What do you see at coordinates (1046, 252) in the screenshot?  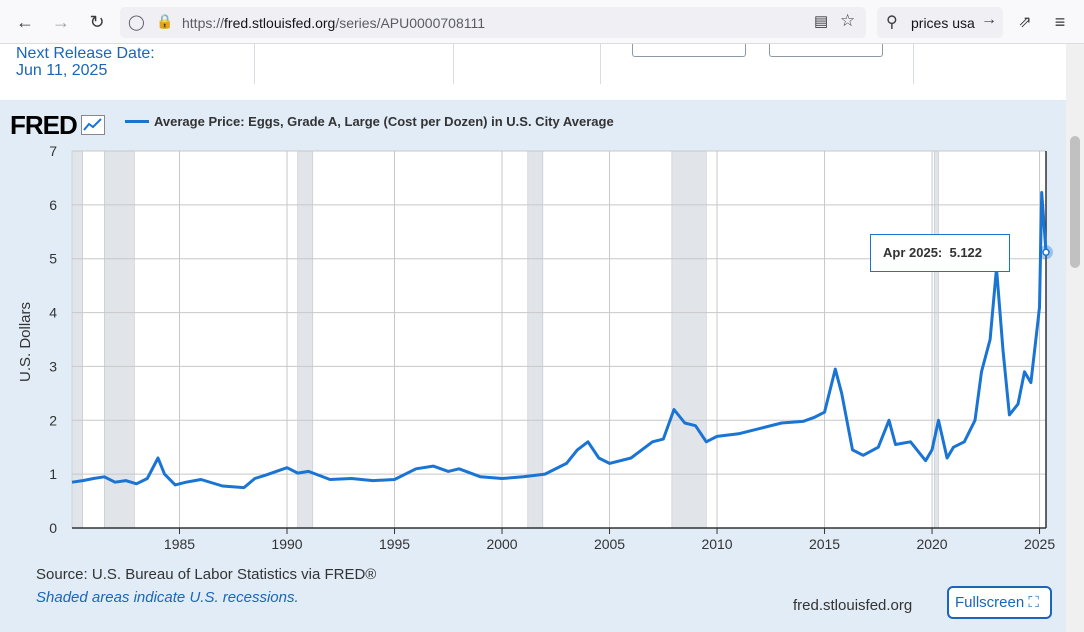 I see `data-point` at bounding box center [1046, 252].